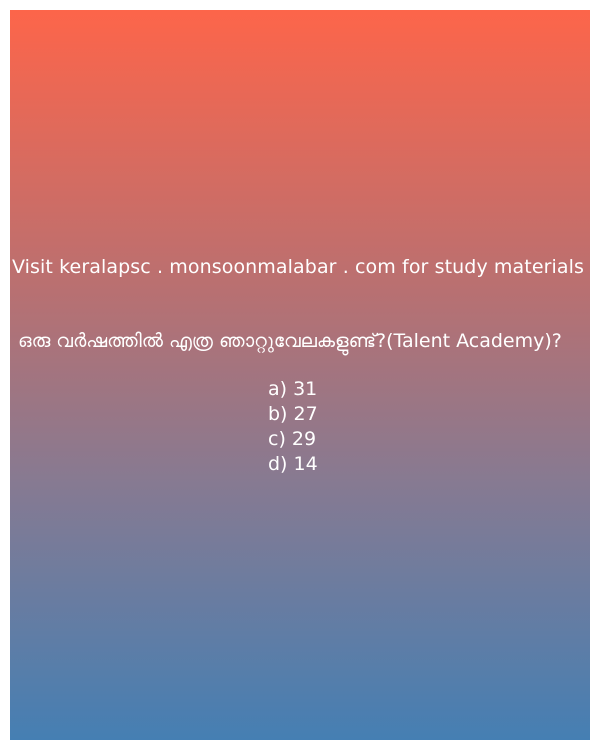 The height and width of the screenshot is (750, 600). Describe the element at coordinates (293, 464) in the screenshot. I see `option-d: d) 14` at that location.